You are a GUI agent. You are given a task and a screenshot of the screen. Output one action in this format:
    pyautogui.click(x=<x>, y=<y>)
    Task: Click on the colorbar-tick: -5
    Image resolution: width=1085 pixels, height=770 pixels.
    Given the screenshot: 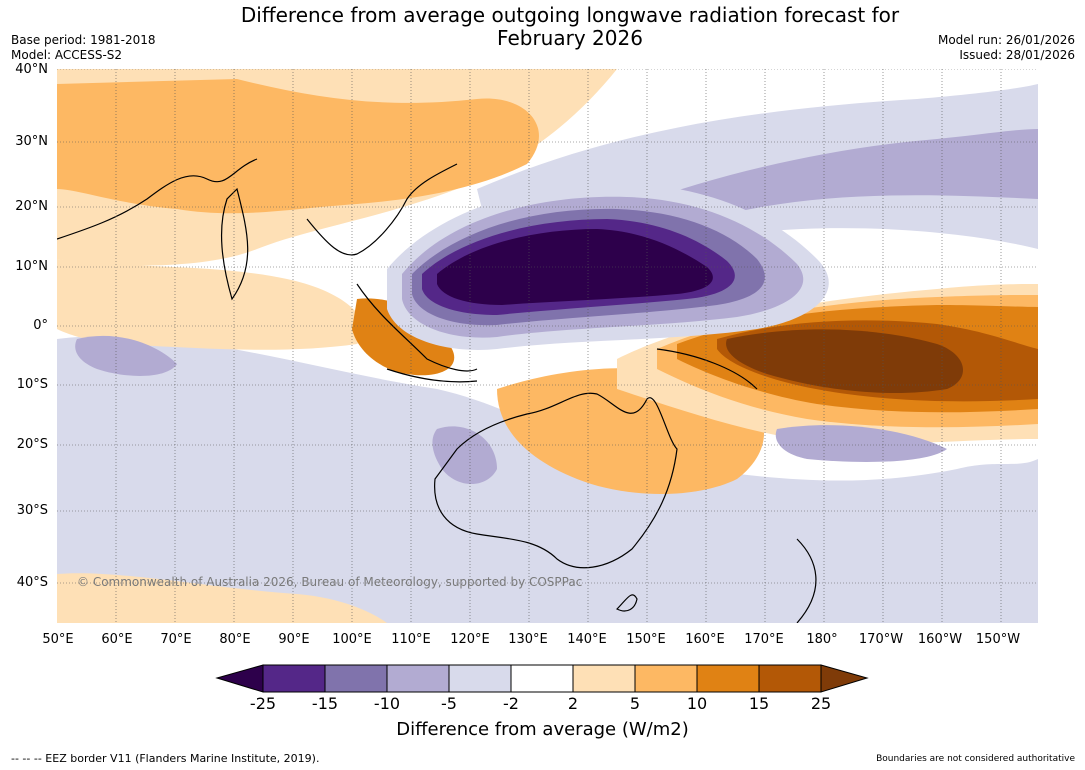 What is the action you would take?
    pyautogui.click(x=449, y=703)
    